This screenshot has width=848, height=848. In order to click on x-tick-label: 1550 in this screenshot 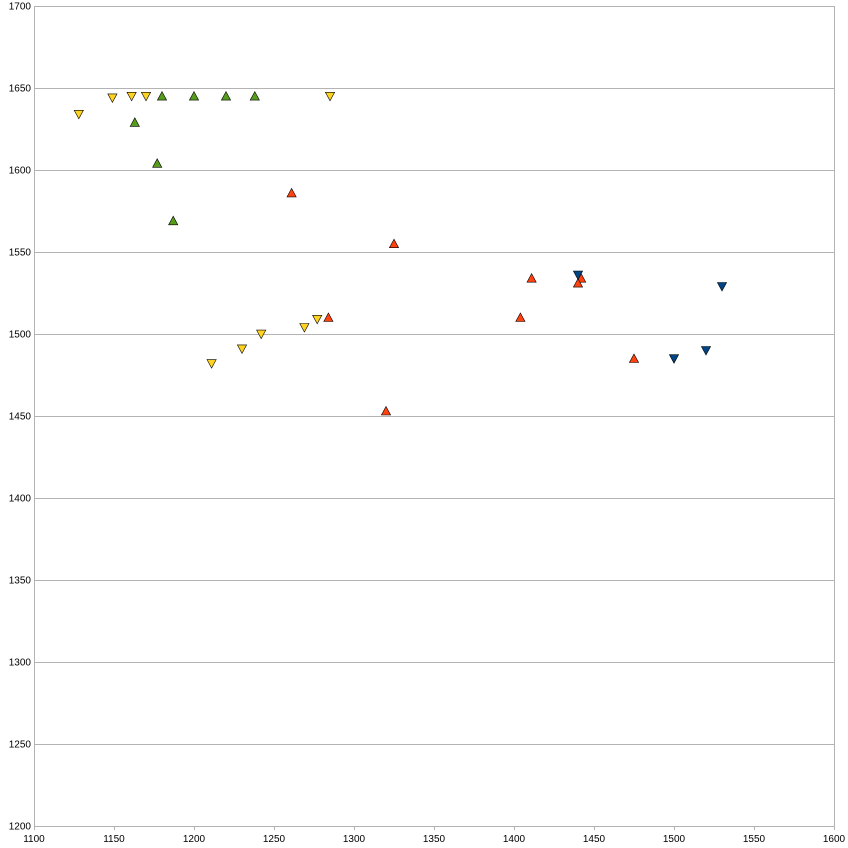, I will do `click(754, 839)`.